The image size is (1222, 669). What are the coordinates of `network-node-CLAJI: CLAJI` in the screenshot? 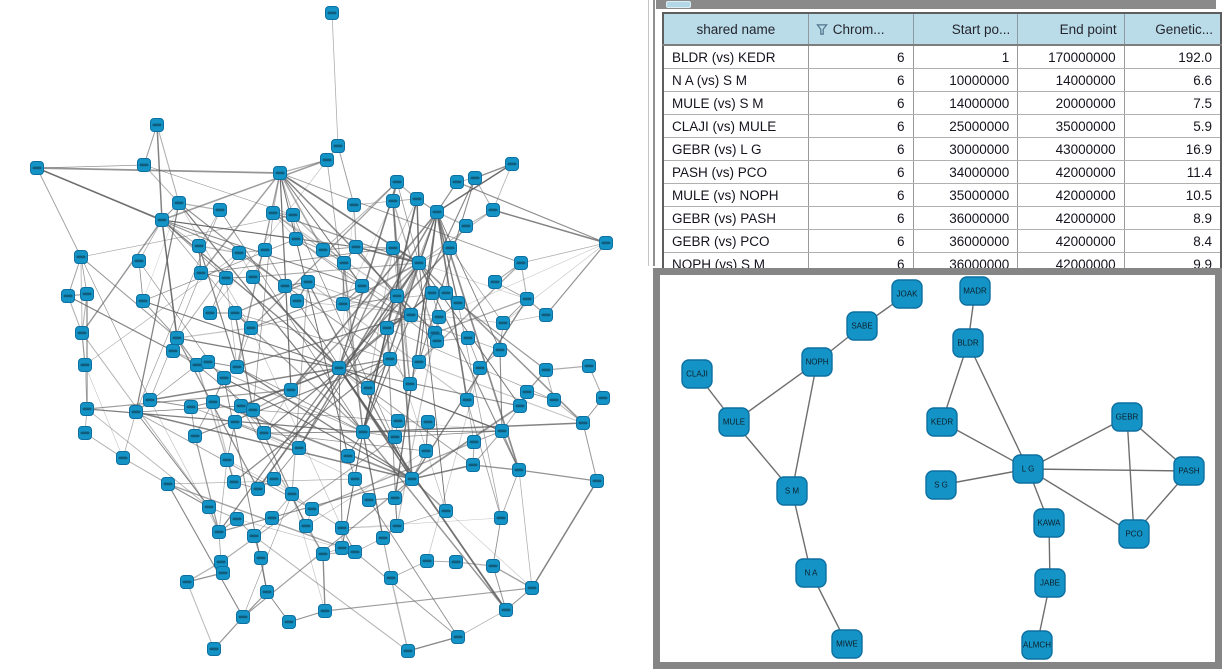 It's located at (697, 374).